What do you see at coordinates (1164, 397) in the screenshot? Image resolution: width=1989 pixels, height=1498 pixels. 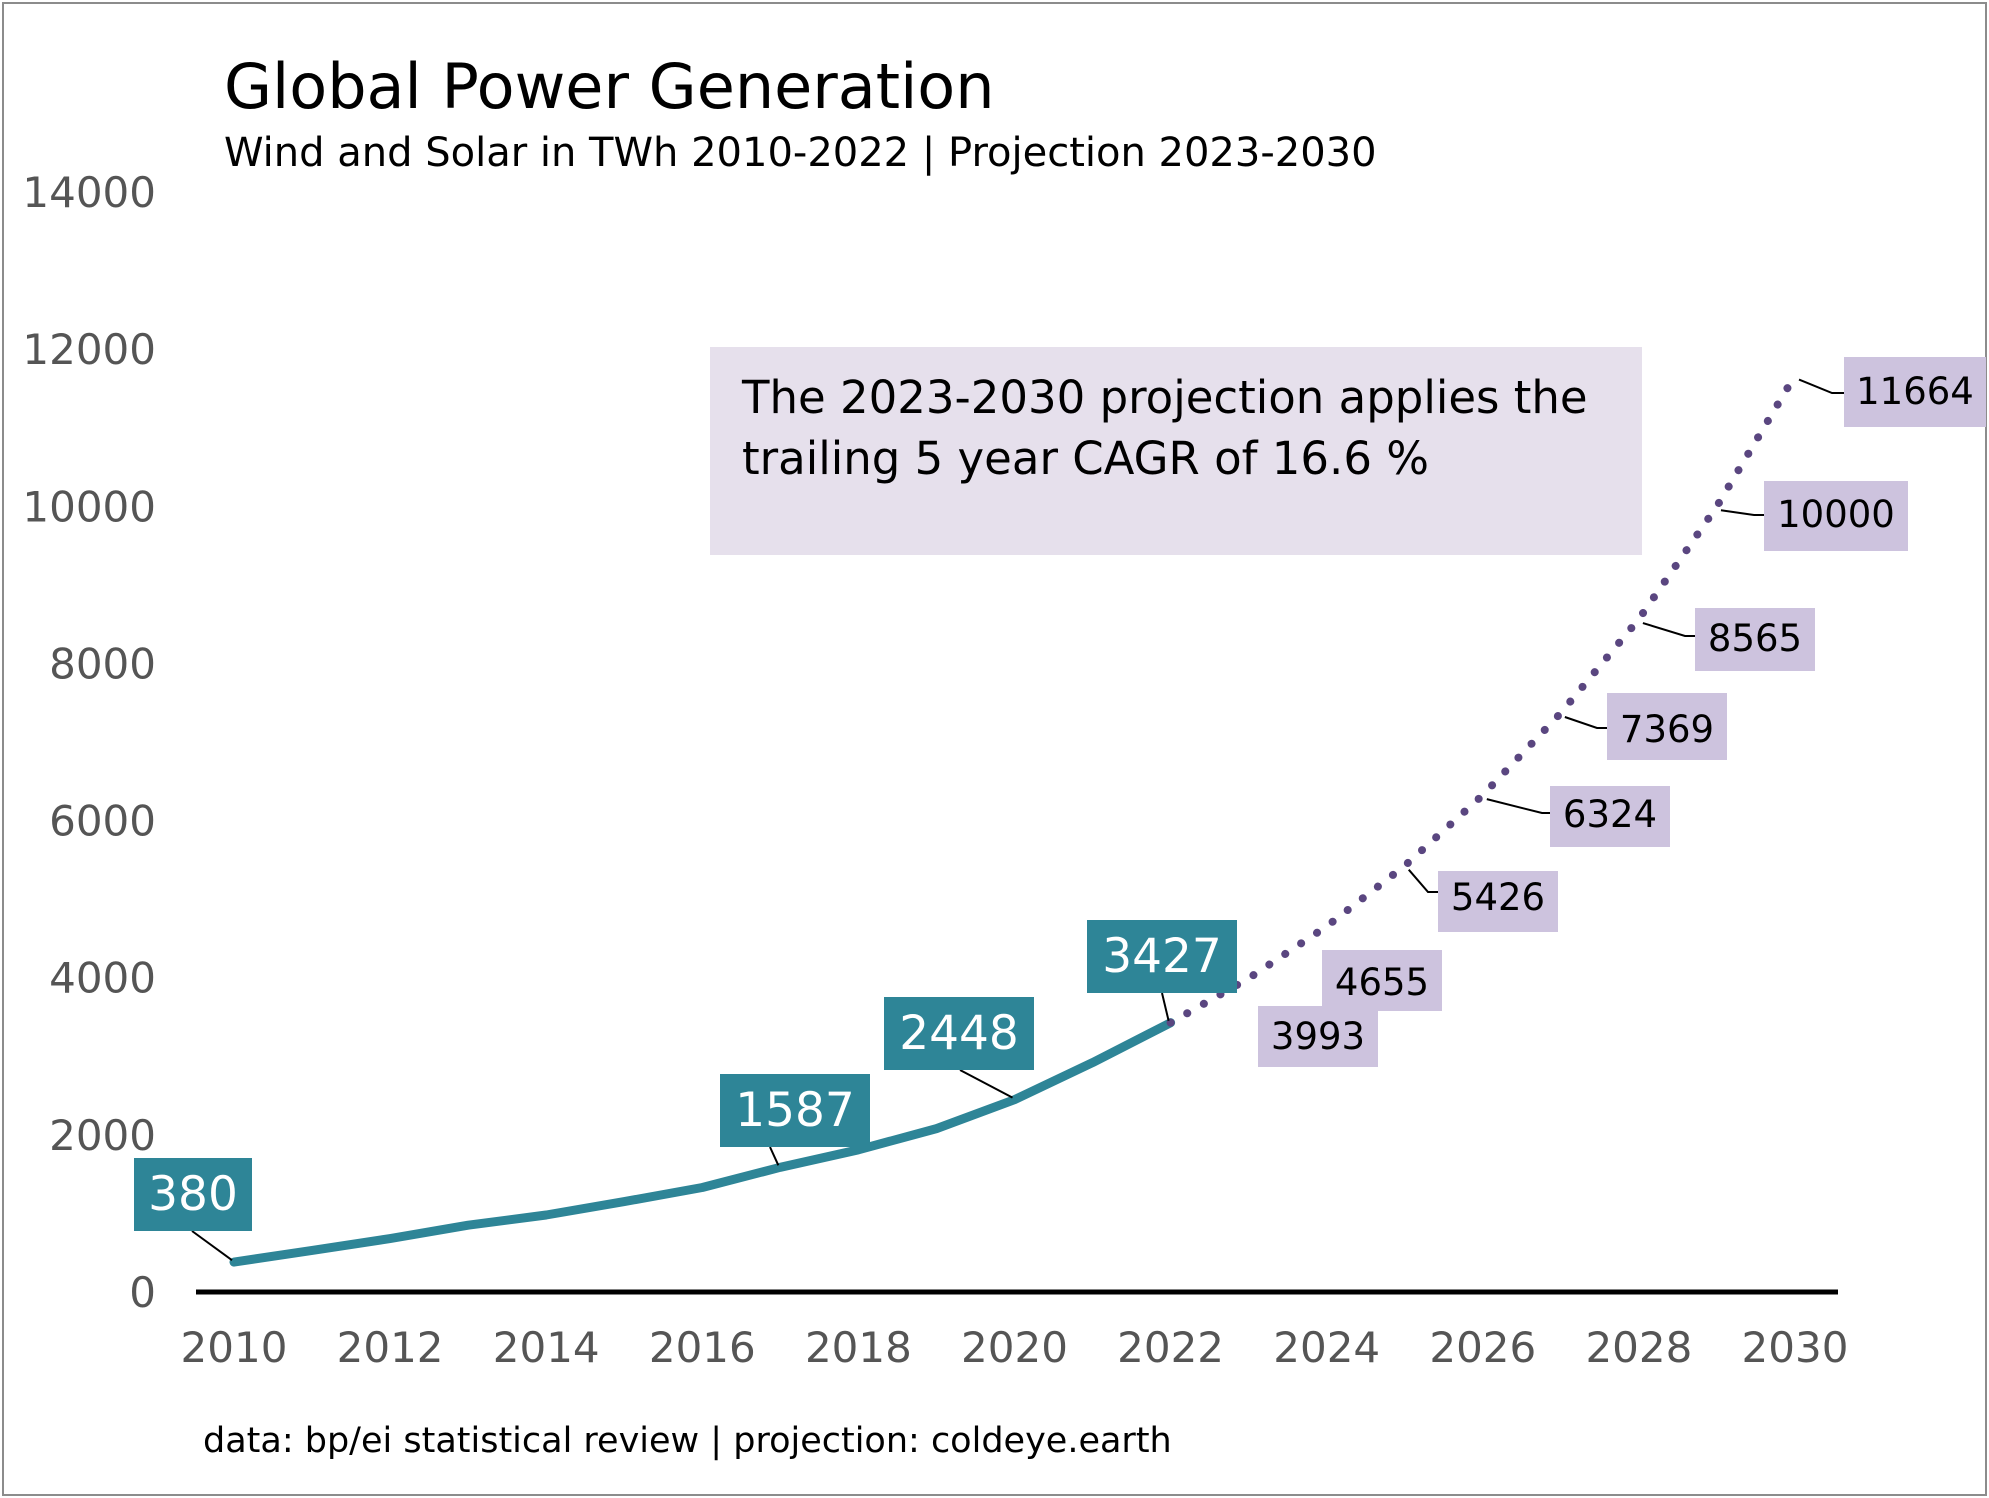 I see `annotation-line-1: The 2023-2030 projection applies the` at bounding box center [1164, 397].